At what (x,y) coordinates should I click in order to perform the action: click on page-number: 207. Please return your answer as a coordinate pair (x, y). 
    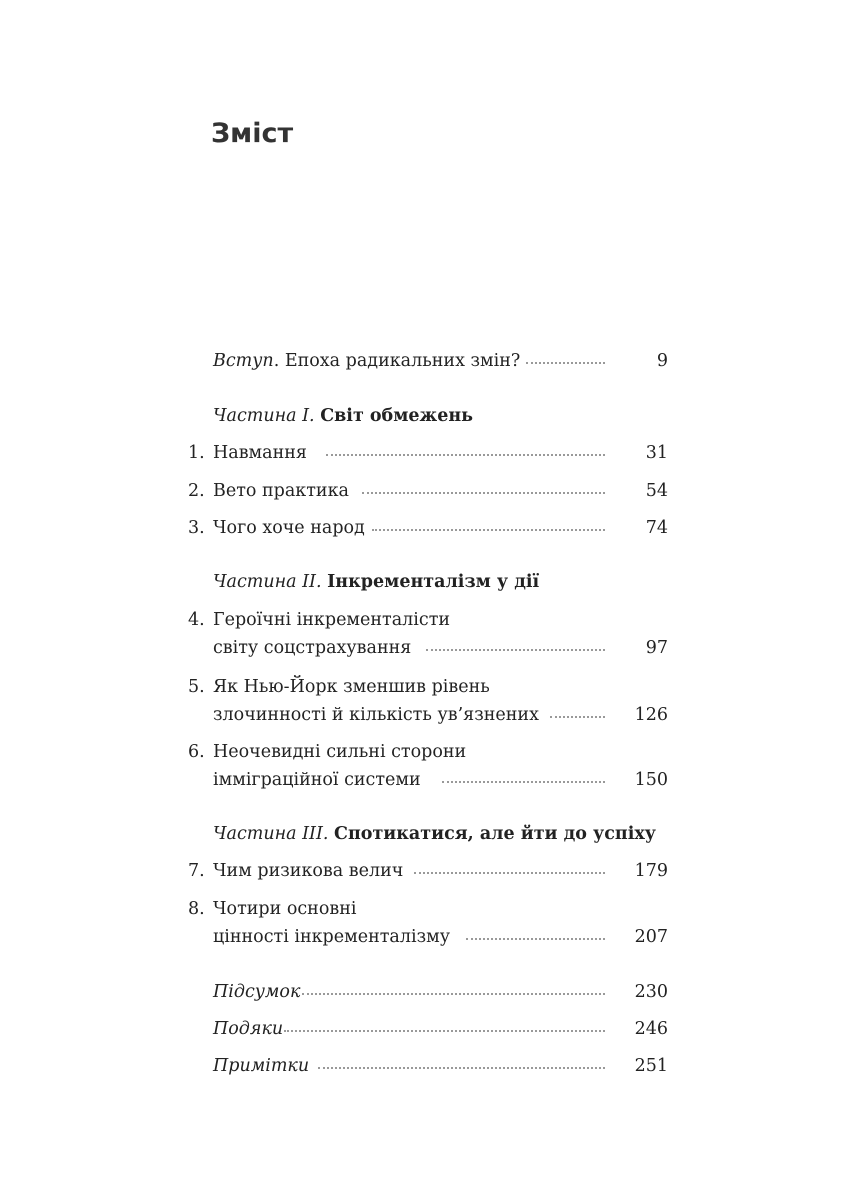
    Looking at the image, I should click on (651, 937).